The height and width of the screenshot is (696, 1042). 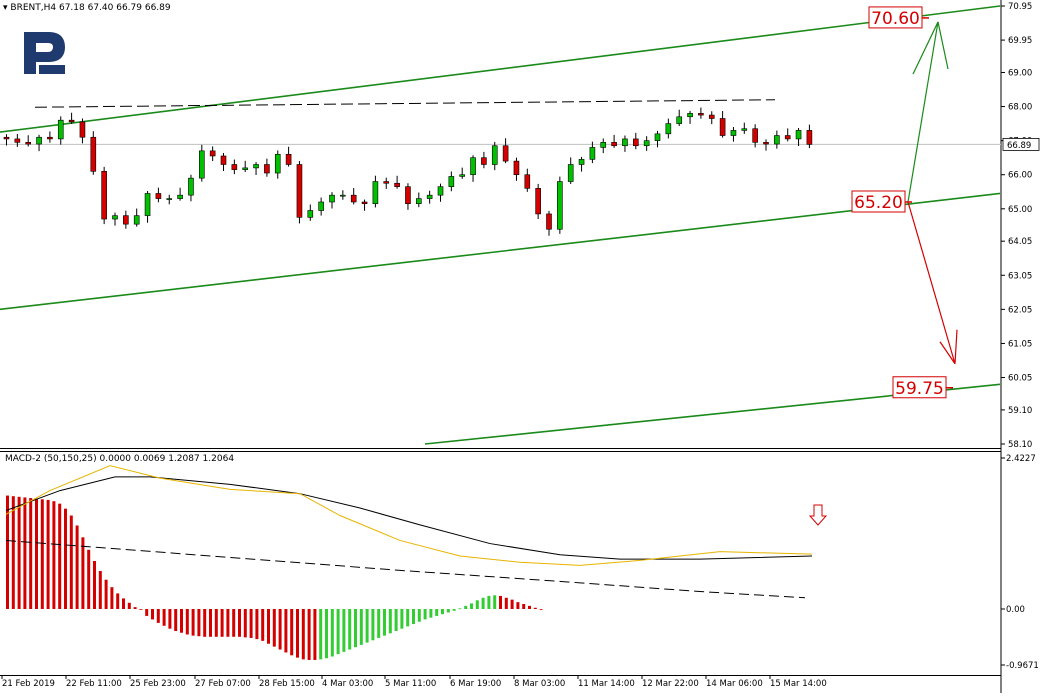 I want to click on price-tick-label: 69.00, so click(x=1020, y=73).